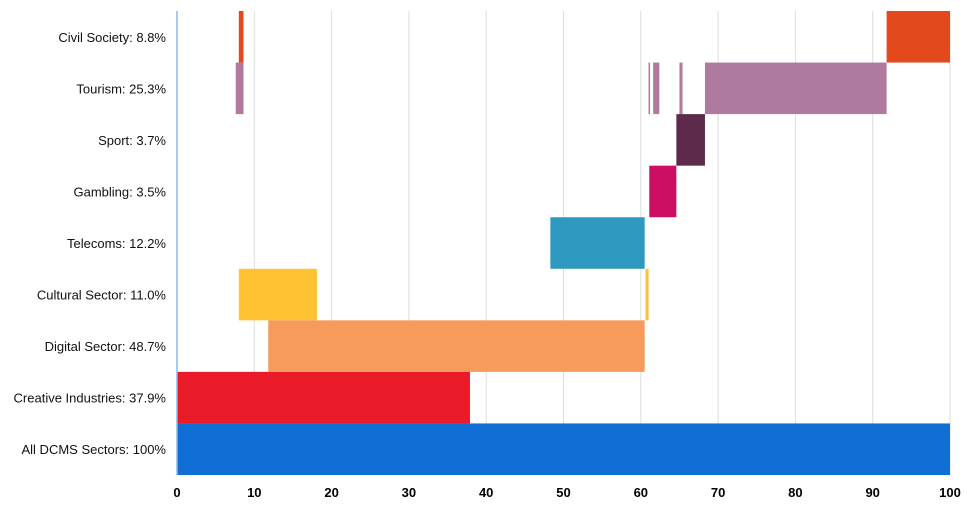  Describe the element at coordinates (563, 492) in the screenshot. I see `x-tick-label-50: 50` at that location.